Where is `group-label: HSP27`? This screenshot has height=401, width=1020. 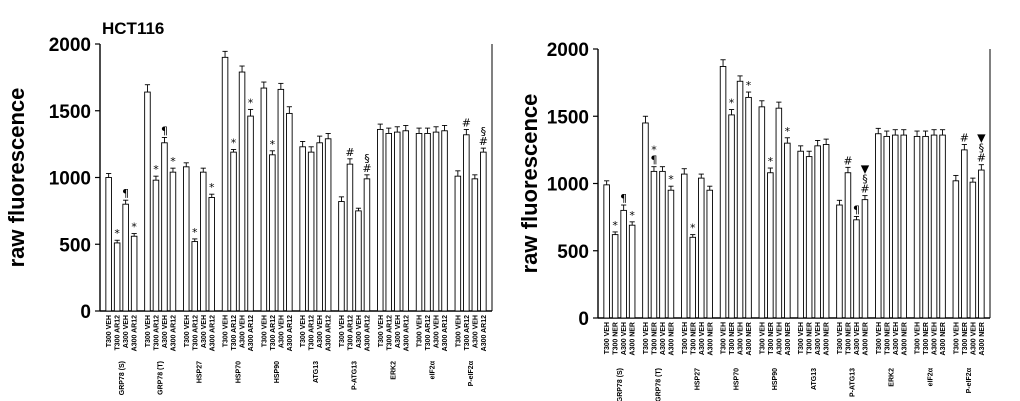 group-label: HSP27 is located at coordinates (698, 379).